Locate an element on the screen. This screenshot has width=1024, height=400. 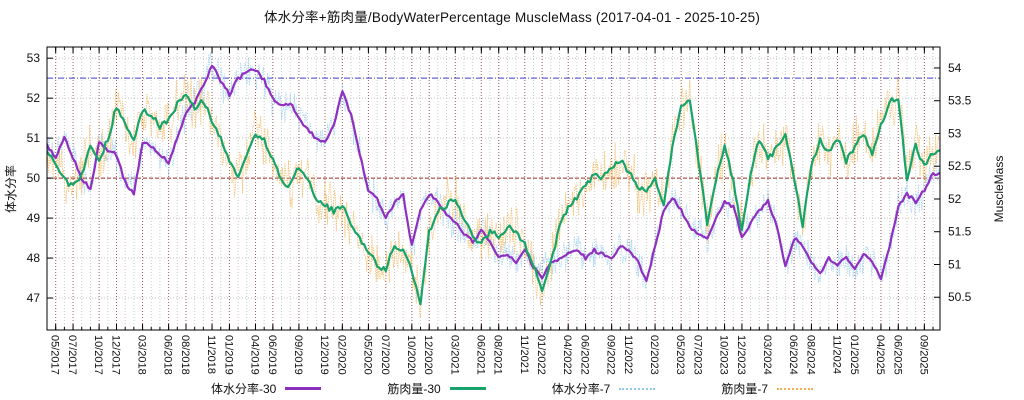
y-tick-label: 47 is located at coordinates (34, 298).